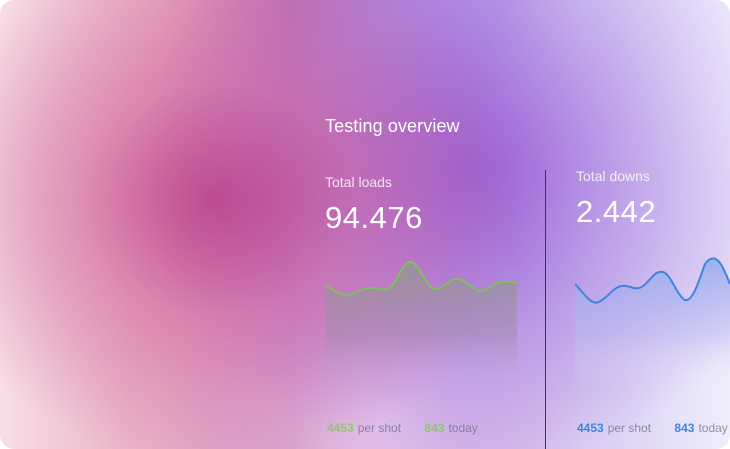 This screenshot has width=730, height=449. I want to click on total-loads-footer: 4453 per shot 843 today, so click(412, 428).